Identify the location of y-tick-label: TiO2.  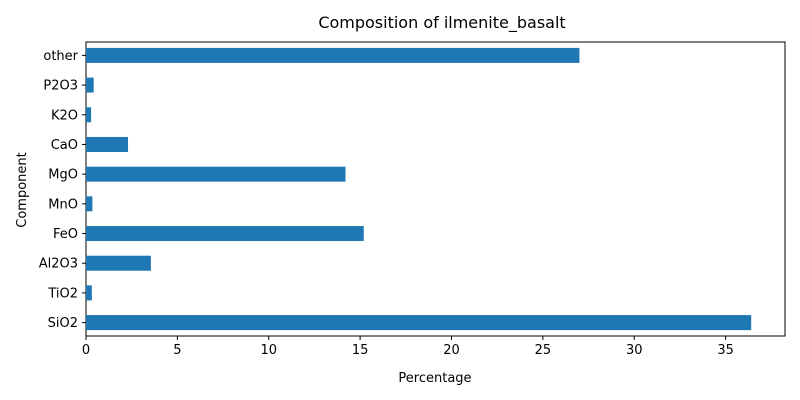
(62, 293).